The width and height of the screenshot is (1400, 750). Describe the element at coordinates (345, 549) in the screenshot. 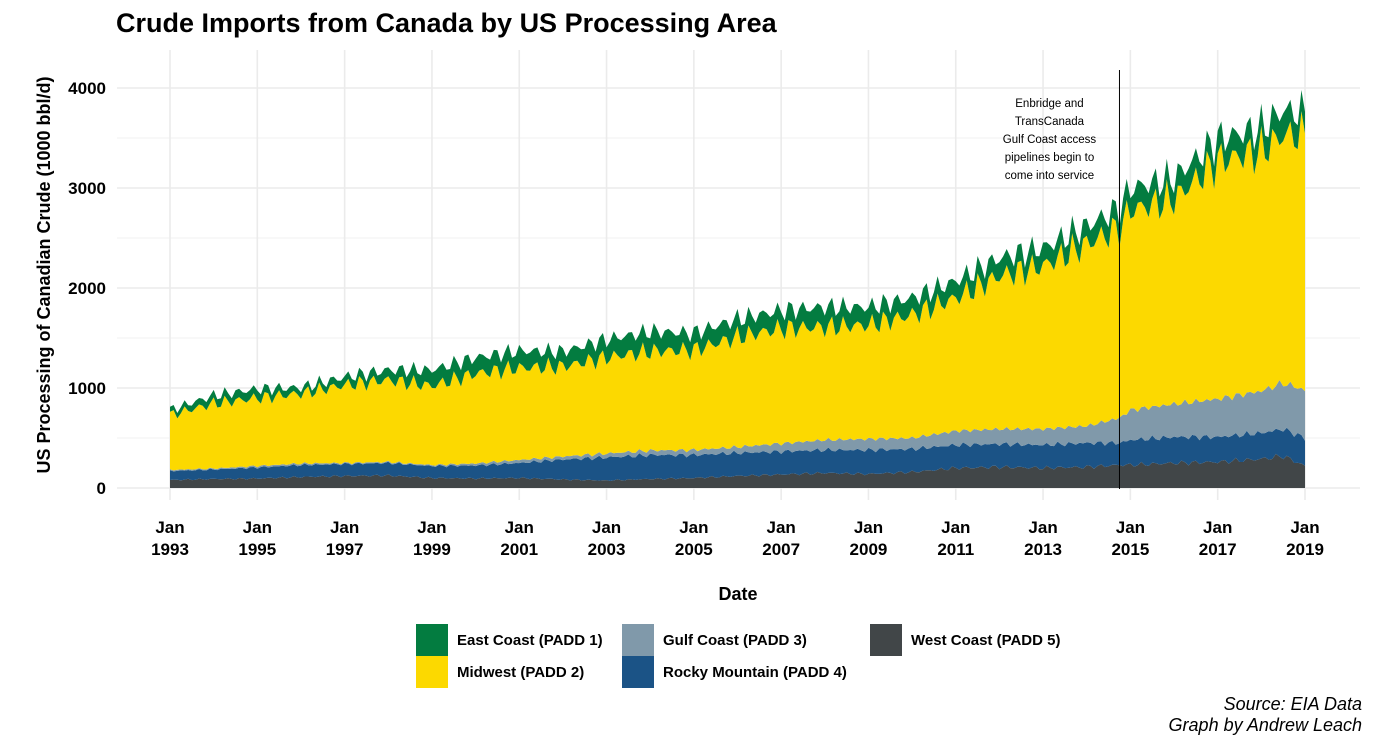

I see `x-tick-label: 1997` at that location.